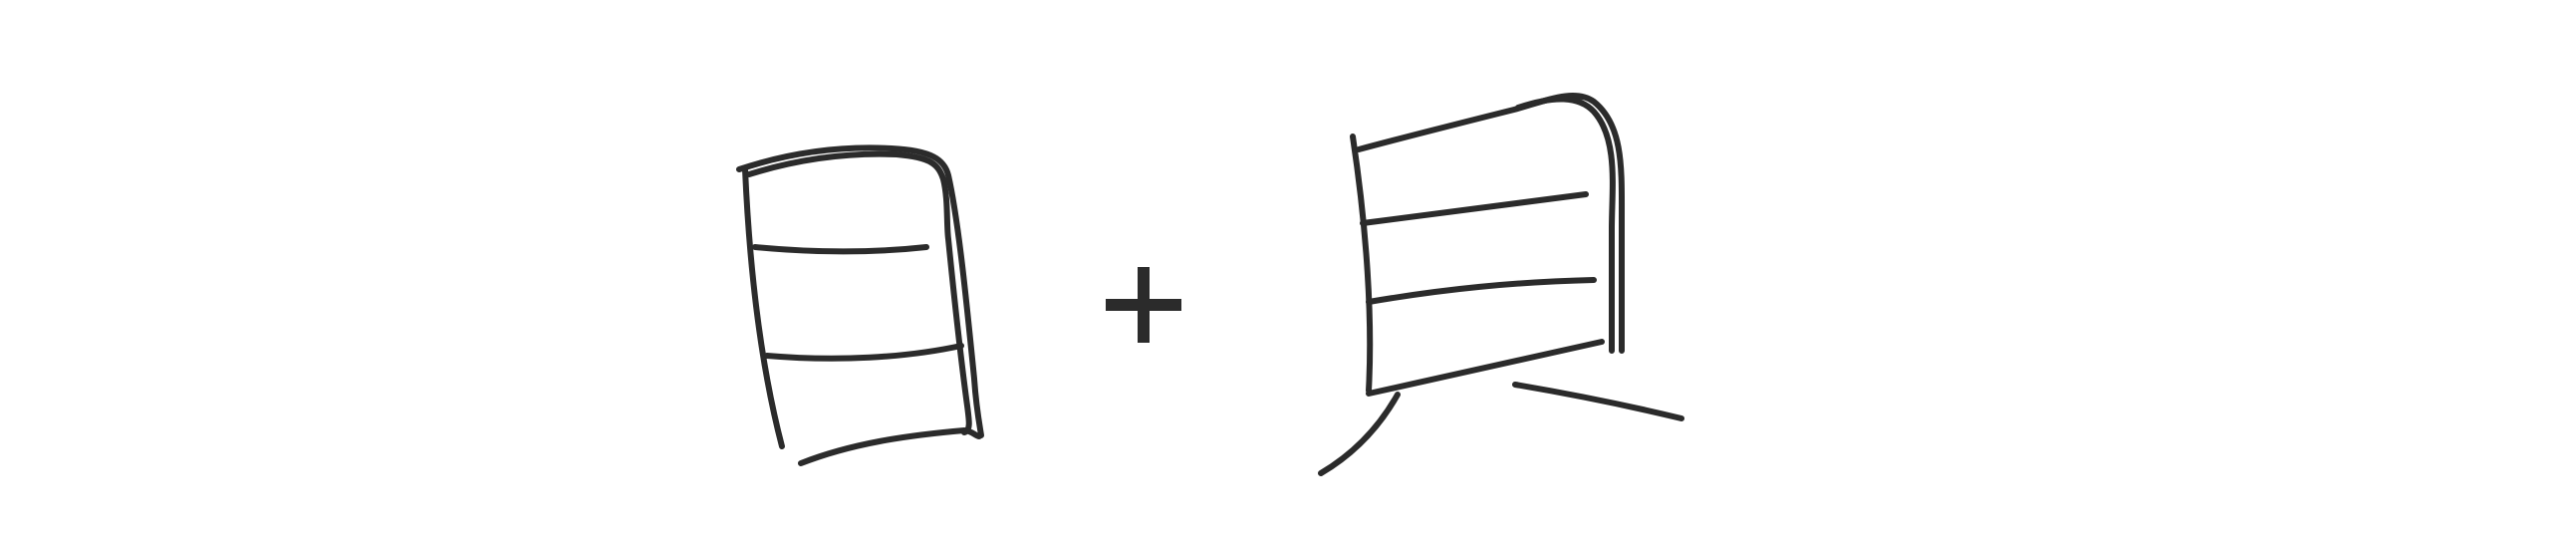  Describe the element at coordinates (763, 308) in the screenshot. I see `ri-stroke-left-vertical` at that location.